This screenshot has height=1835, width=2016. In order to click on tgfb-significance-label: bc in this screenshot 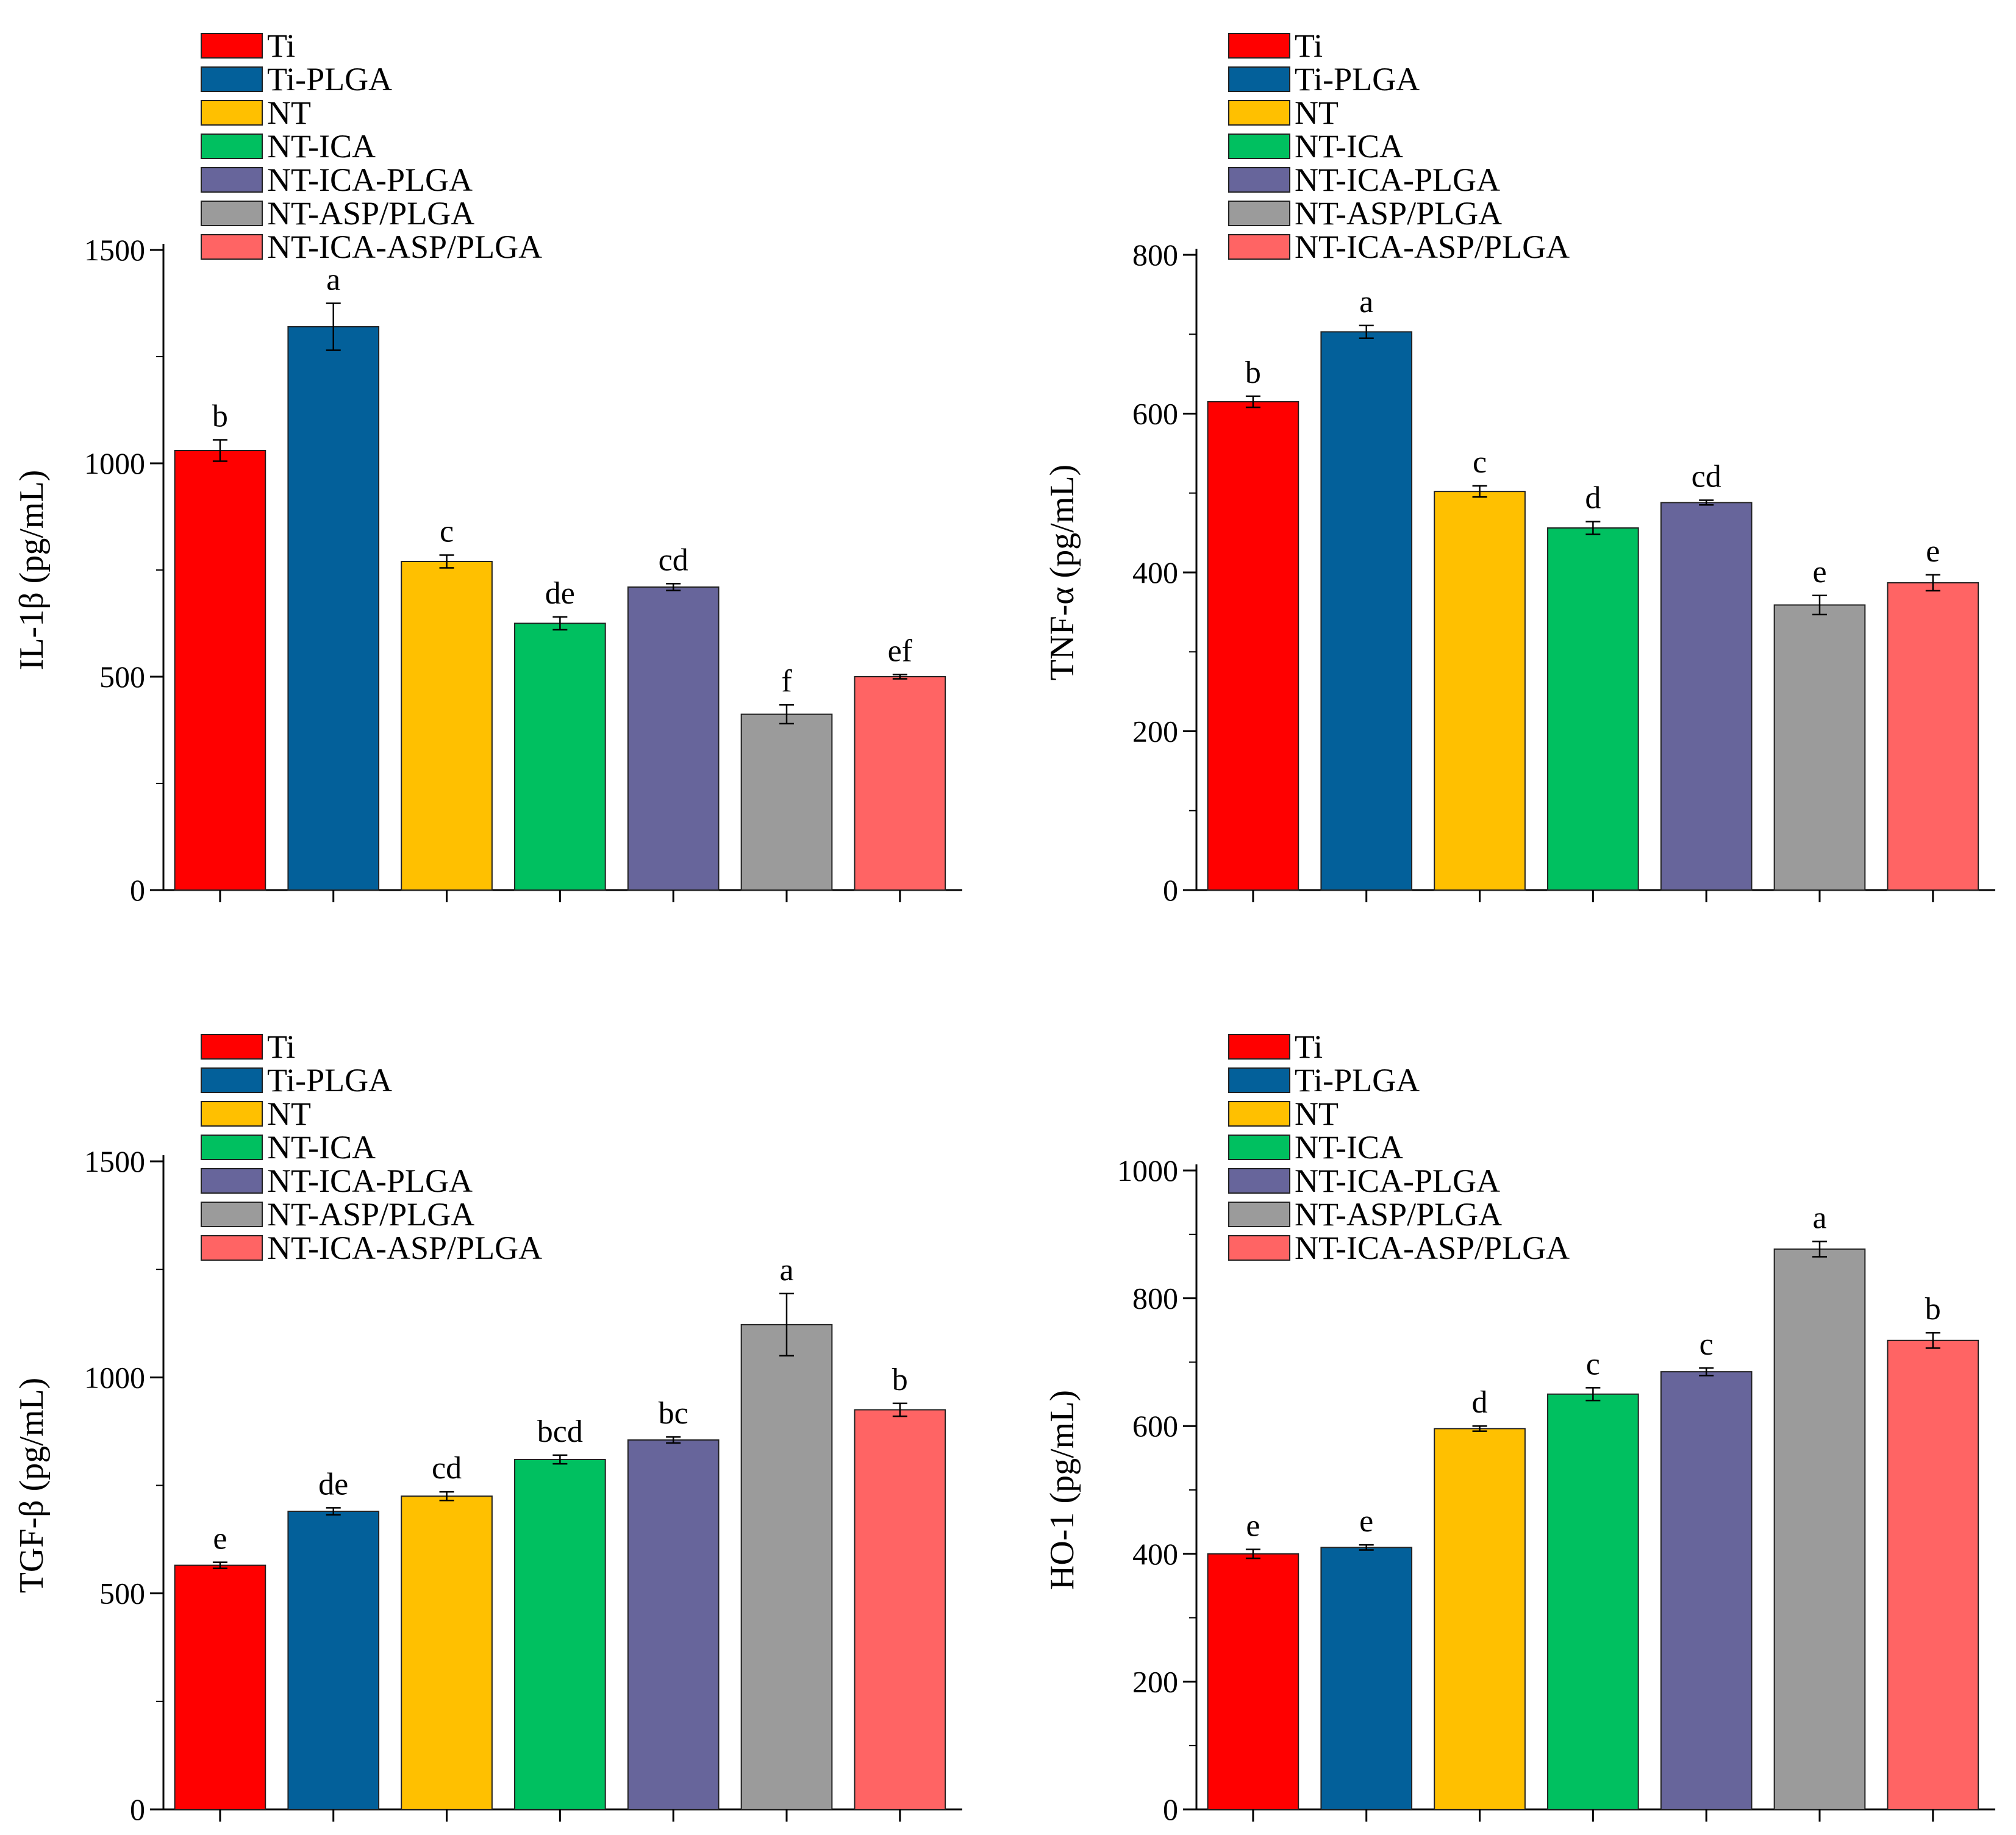, I will do `click(673, 1414)`.